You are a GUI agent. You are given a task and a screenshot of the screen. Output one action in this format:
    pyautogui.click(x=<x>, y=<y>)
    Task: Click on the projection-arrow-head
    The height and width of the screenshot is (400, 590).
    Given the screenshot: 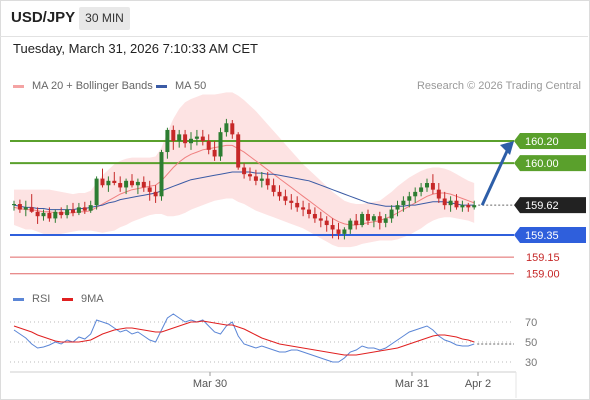 What is the action you would take?
    pyautogui.click(x=507, y=148)
    